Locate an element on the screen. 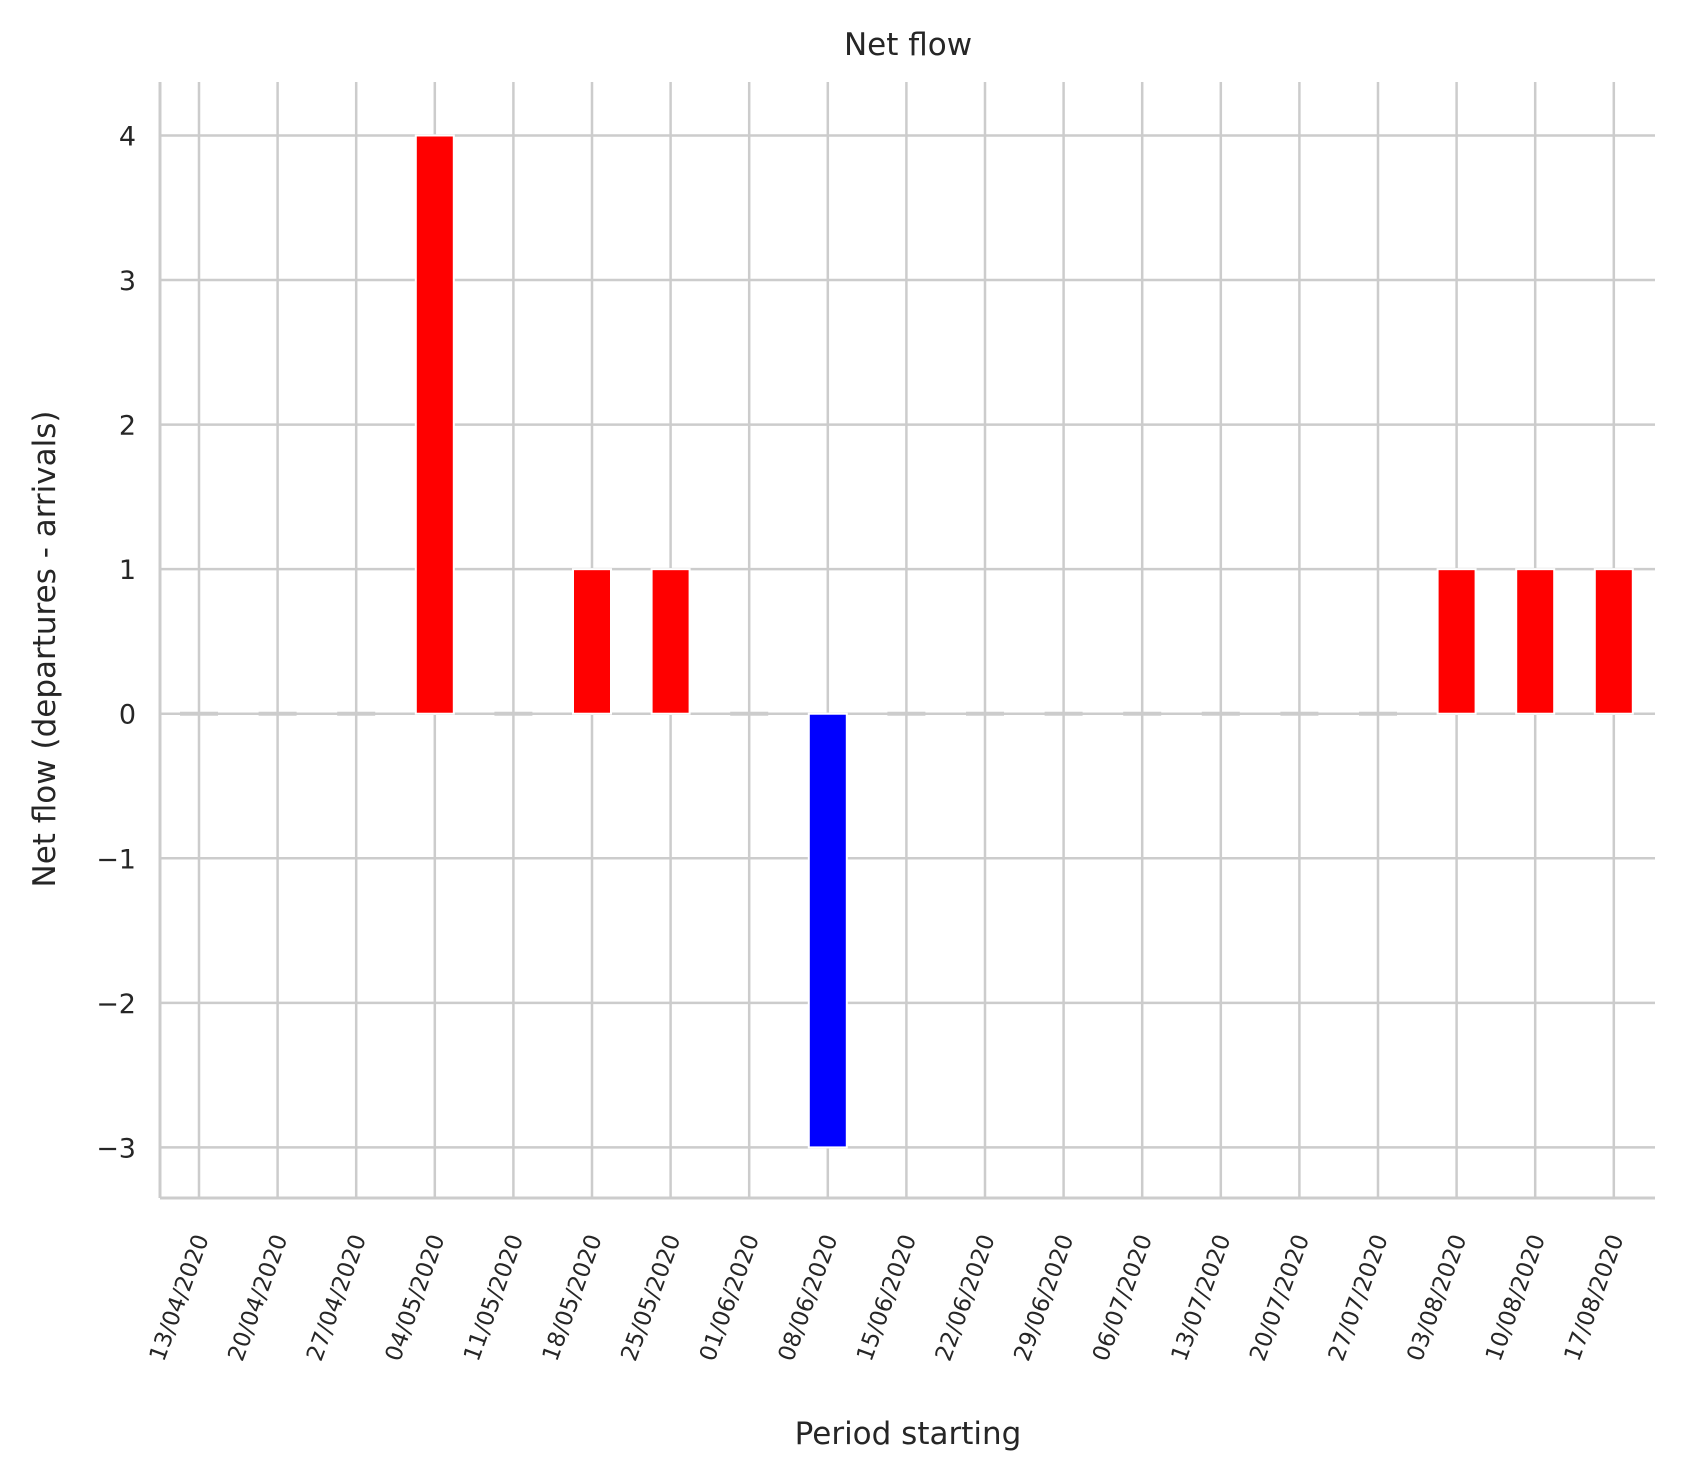  y-tick-label: 0 is located at coordinates (127, 715).